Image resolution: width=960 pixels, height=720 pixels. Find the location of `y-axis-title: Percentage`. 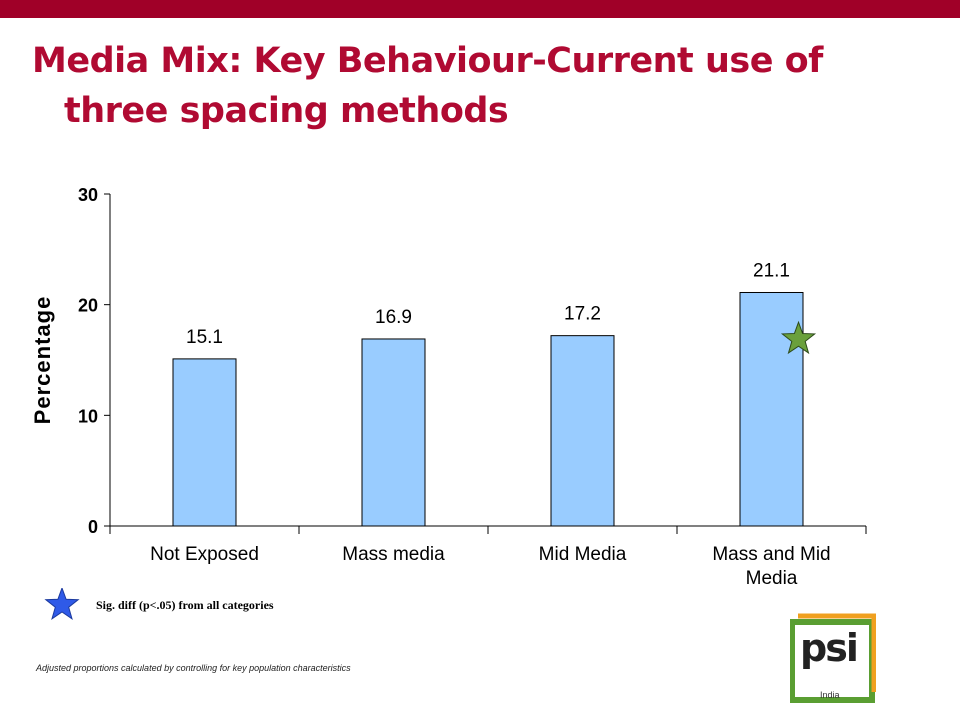

y-axis-title: Percentage is located at coordinates (42, 360).